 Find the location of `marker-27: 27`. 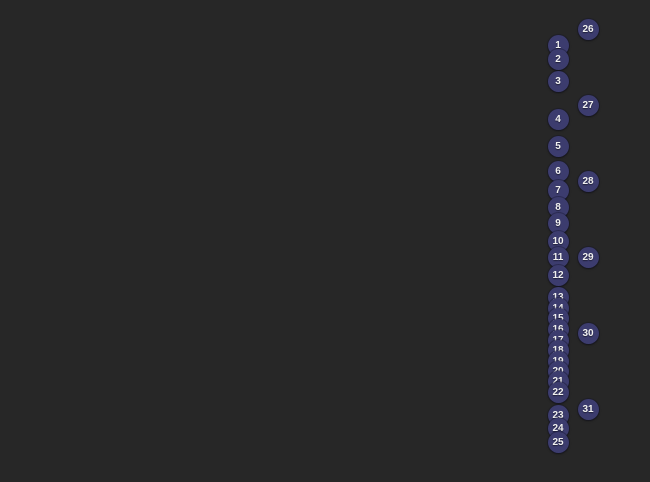

marker-27: 27 is located at coordinates (588, 105).